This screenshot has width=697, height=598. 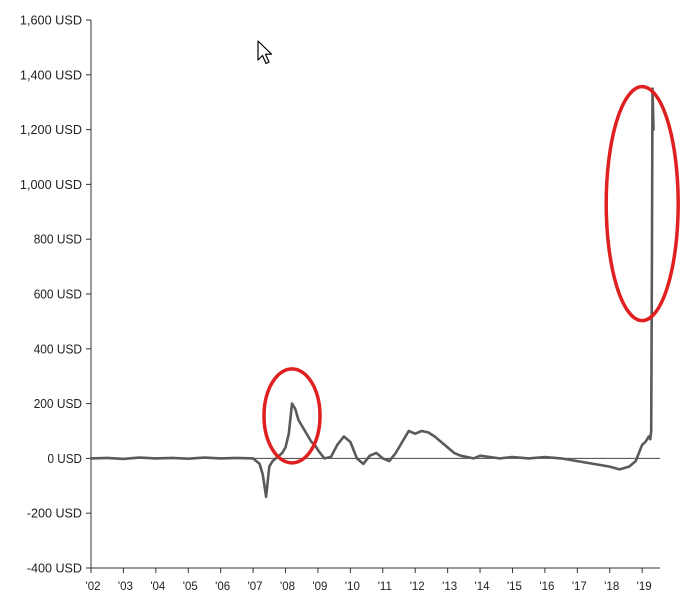 I want to click on y-tick-label: 800 USD, so click(x=58, y=240).